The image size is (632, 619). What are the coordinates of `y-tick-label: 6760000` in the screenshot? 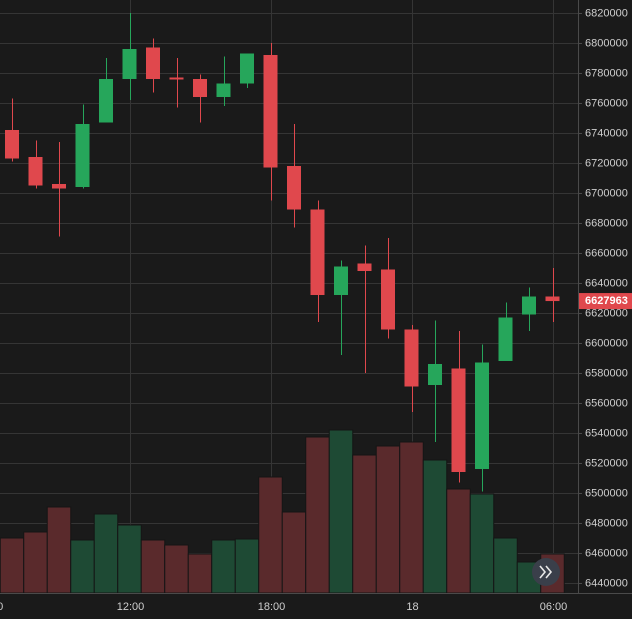 It's located at (606, 103).